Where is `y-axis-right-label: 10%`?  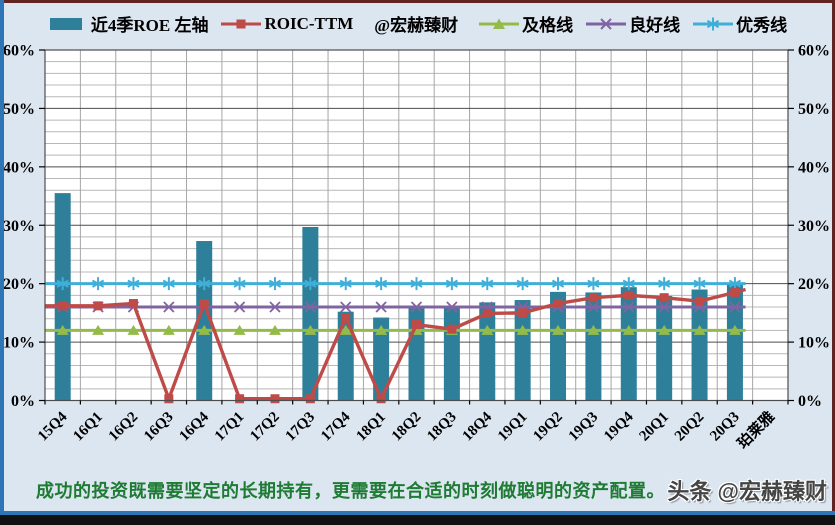
y-axis-right-label: 10% is located at coordinates (814, 343).